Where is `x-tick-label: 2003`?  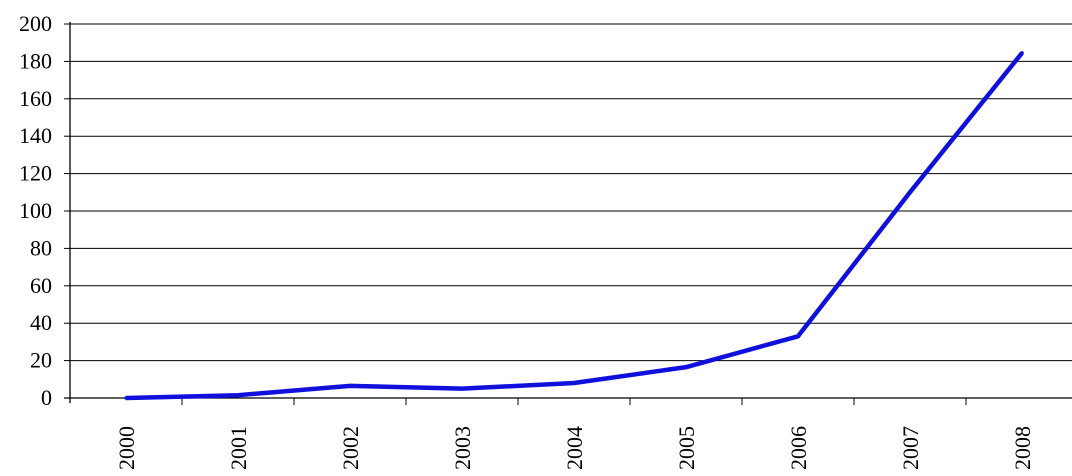 x-tick-label: 2003 is located at coordinates (462, 448).